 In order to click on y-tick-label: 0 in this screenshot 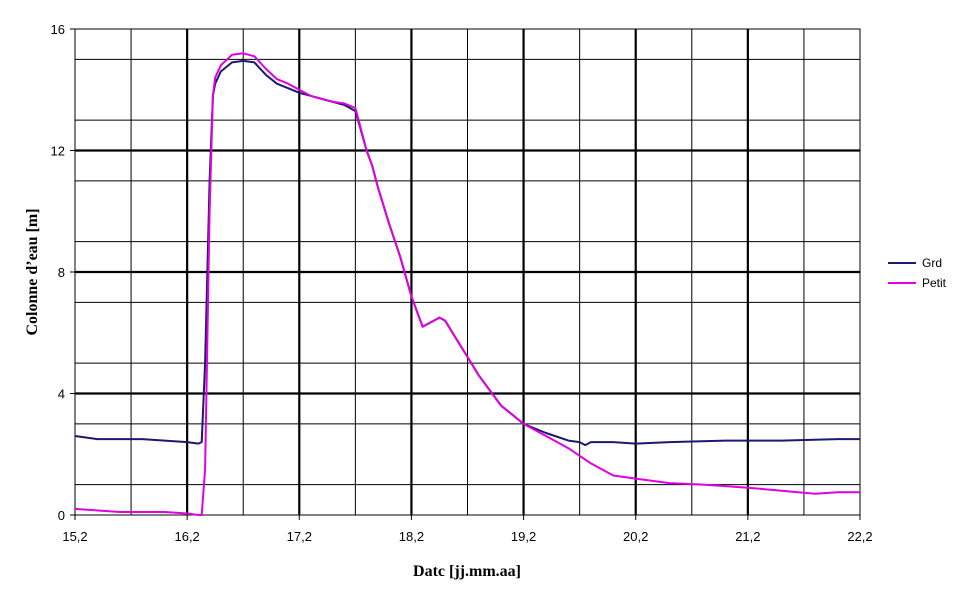, I will do `click(61, 515)`.